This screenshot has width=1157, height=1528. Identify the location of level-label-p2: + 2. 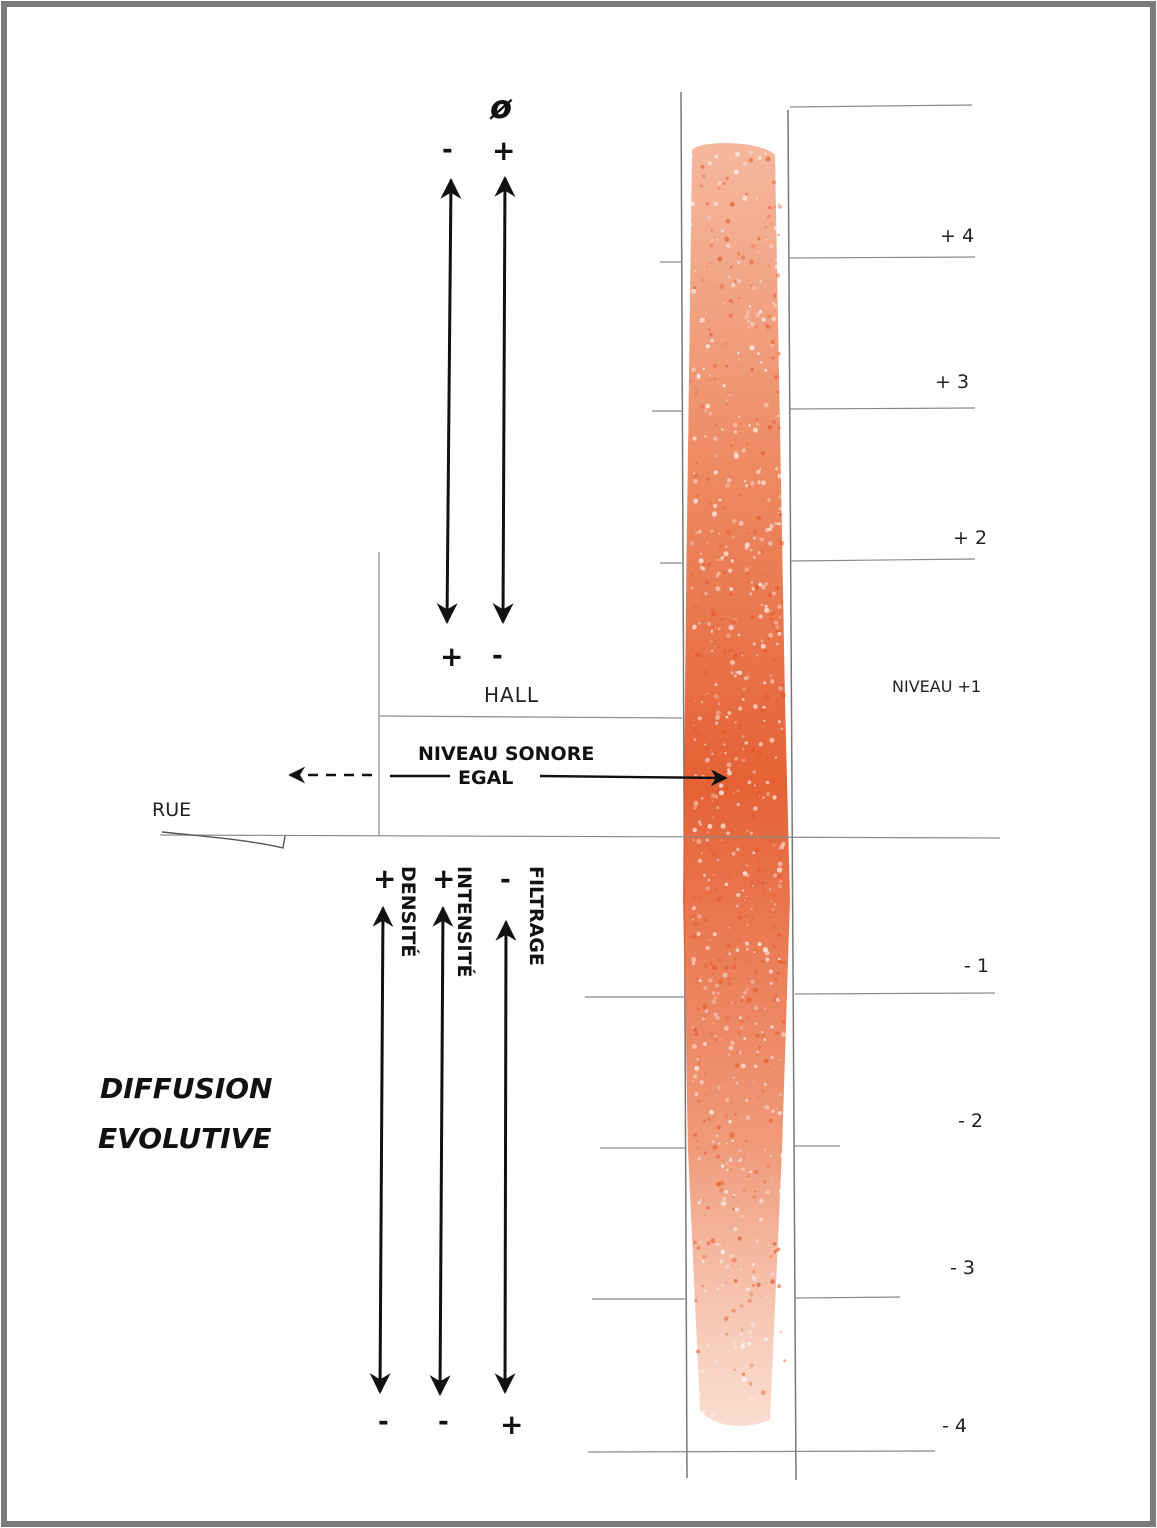
(970, 538).